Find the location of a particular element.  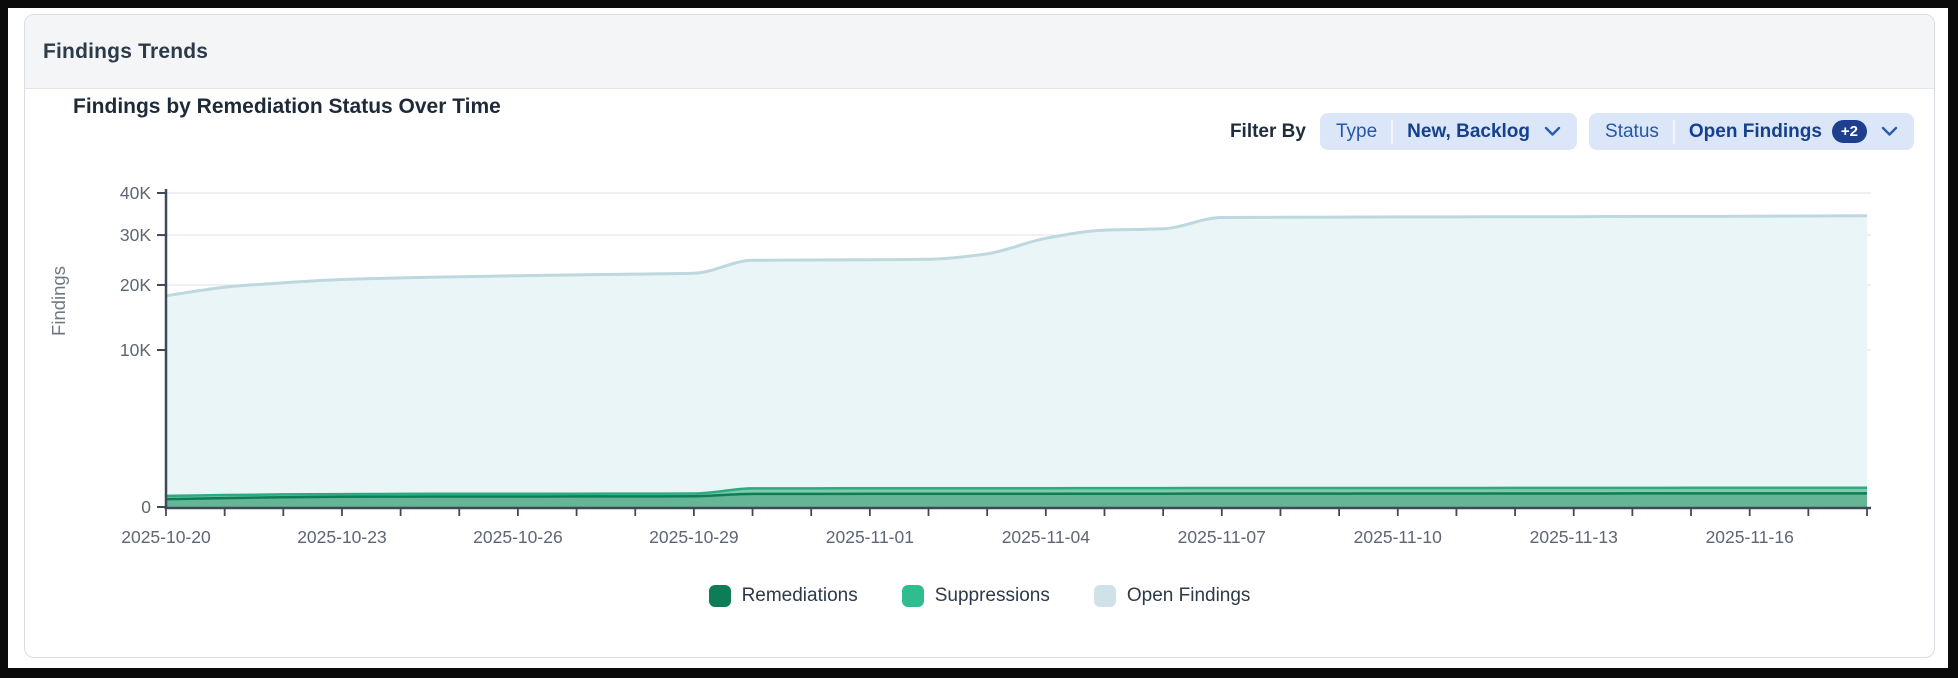

svg-text: 2025-11-04 is located at coordinates (1046, 537).